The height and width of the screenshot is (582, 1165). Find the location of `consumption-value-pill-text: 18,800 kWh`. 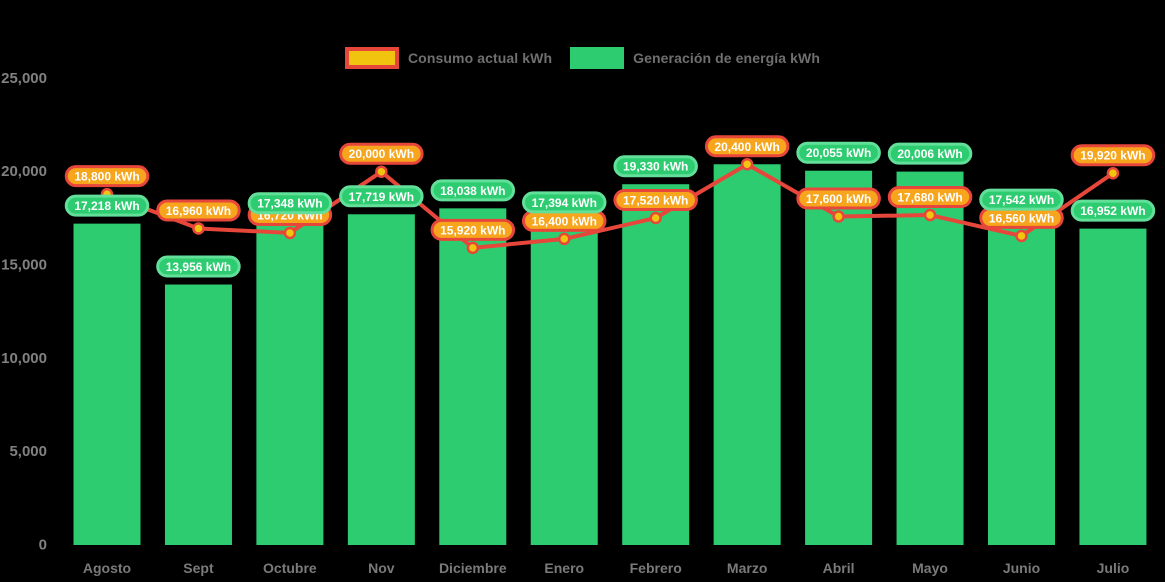

consumption-value-pill-text: 18,800 kWh is located at coordinates (106, 177).